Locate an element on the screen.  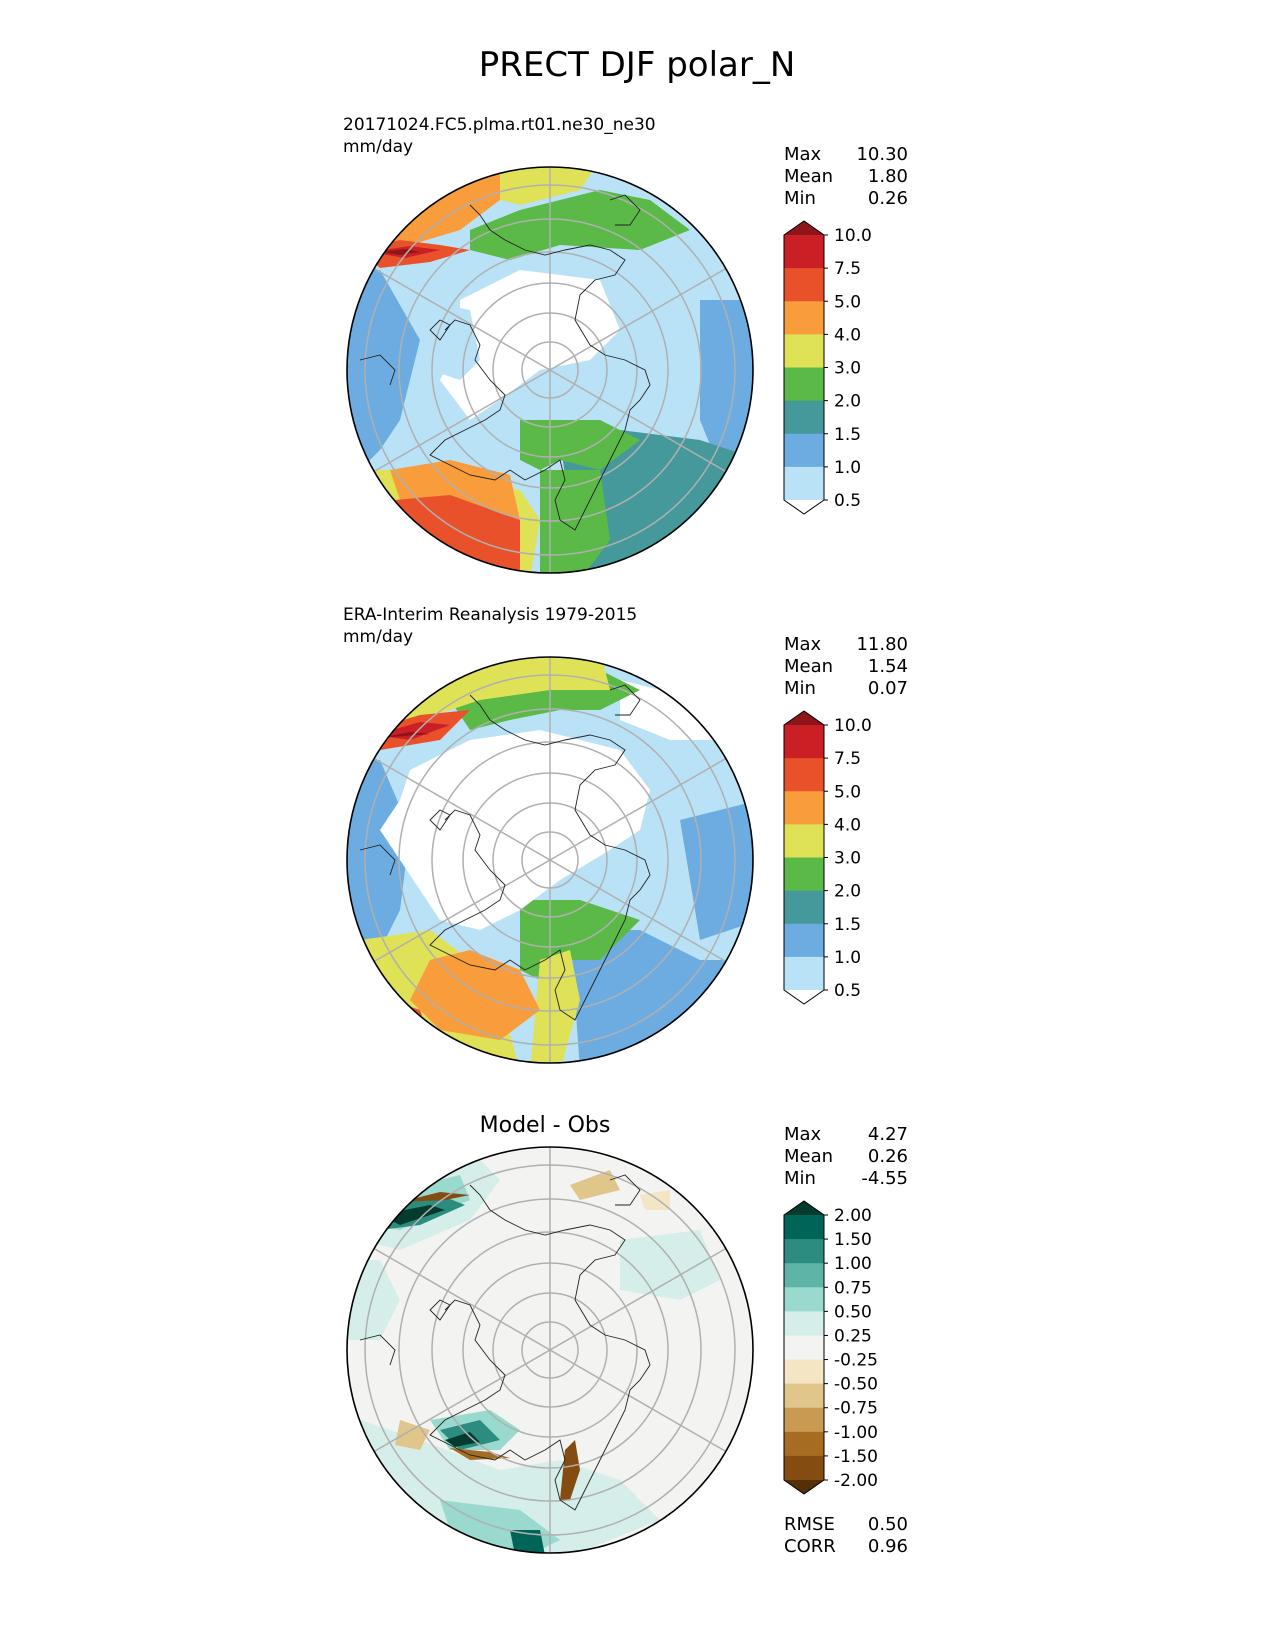
colorbar-tick-label: 1.50 is located at coordinates (853, 1240).